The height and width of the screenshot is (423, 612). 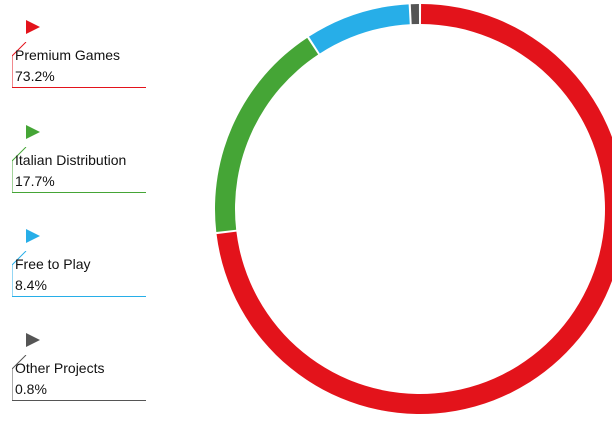 What do you see at coordinates (35, 181) in the screenshot?
I see `legend-value: 17.7%` at bounding box center [35, 181].